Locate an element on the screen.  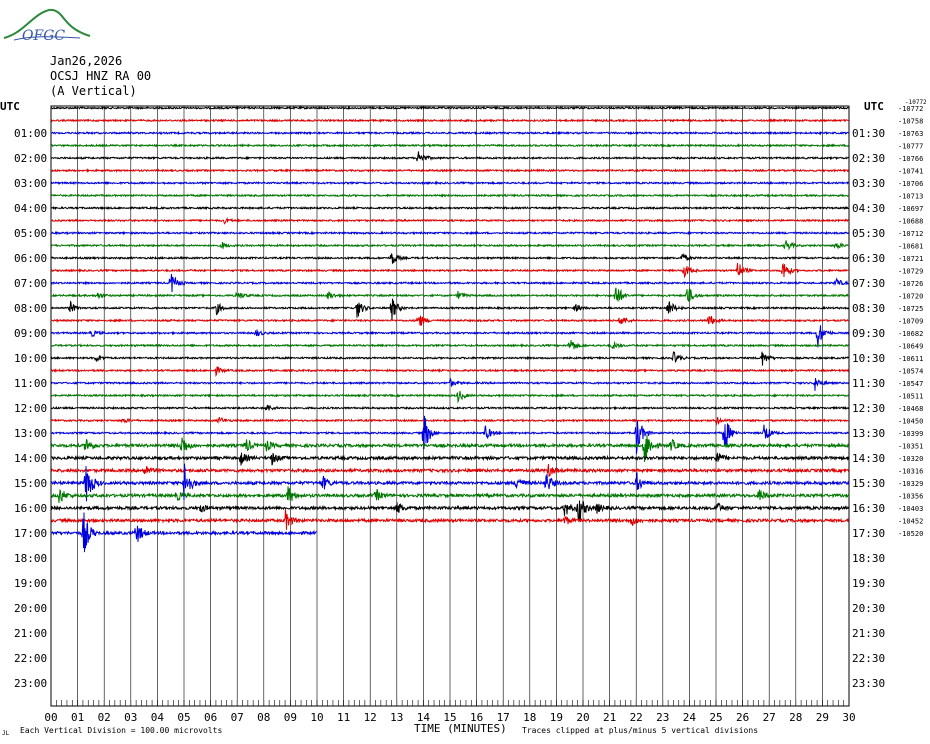
date-label: Jan26,2026 is located at coordinates (86, 61).